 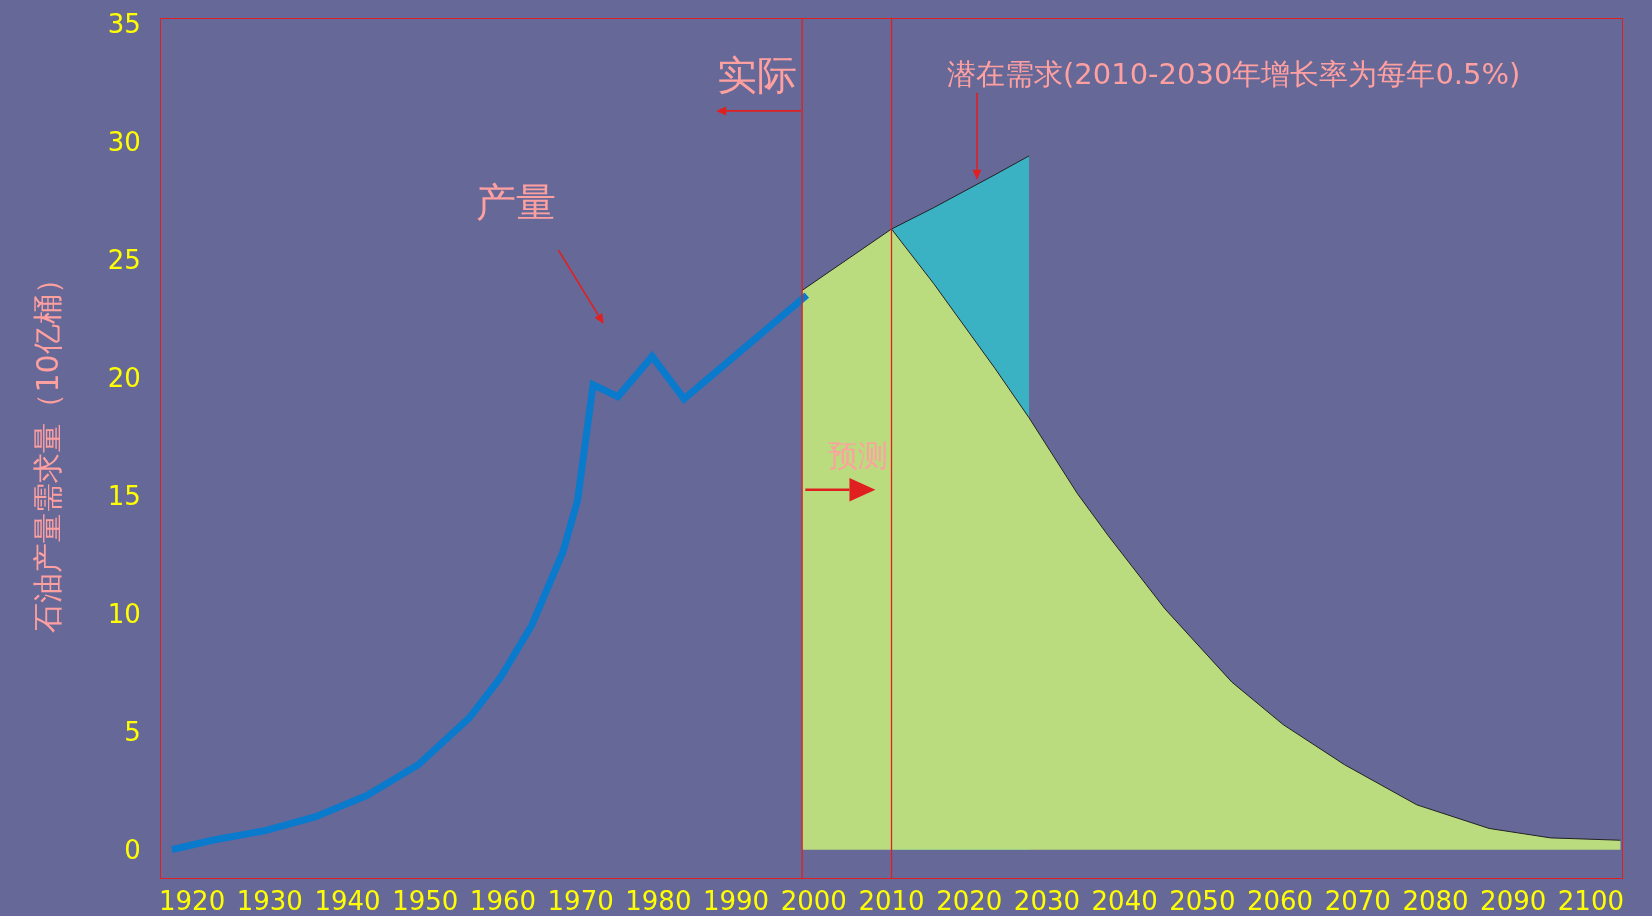 I want to click on annotation: 潜在需求(2010-2030年增长率为每年0.5%), so click(x=1234, y=74).